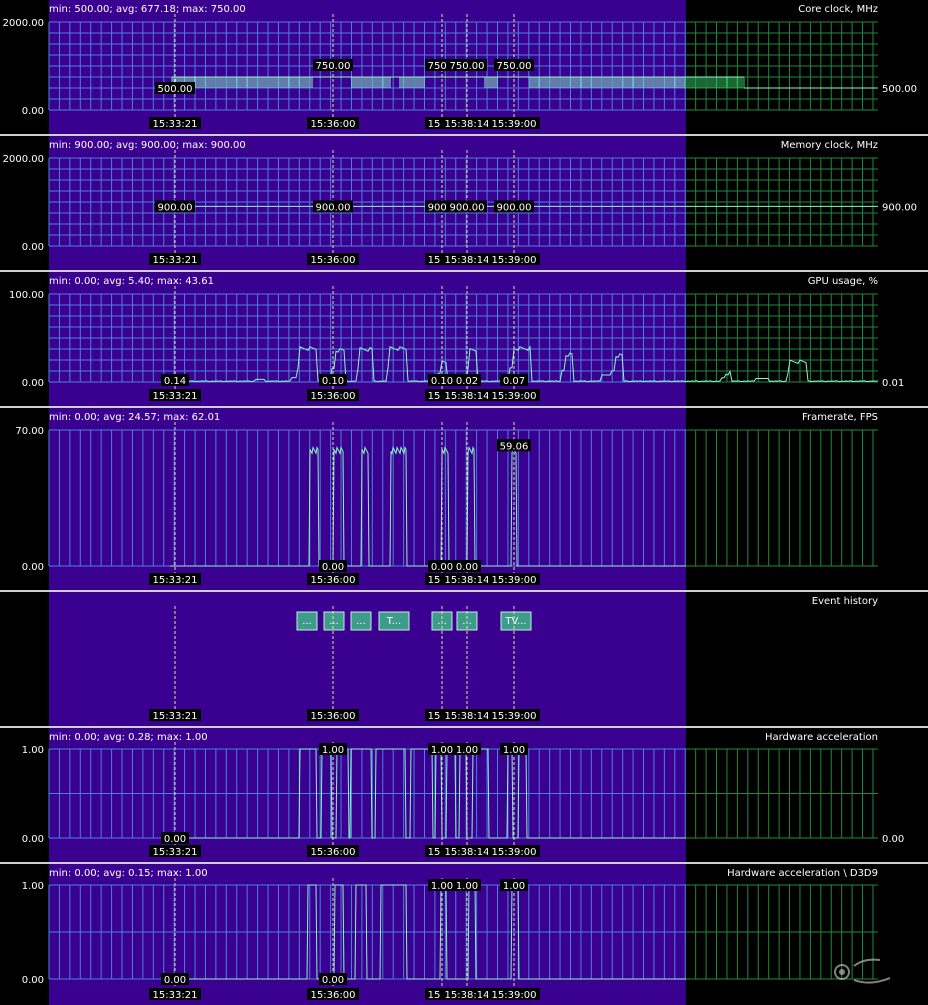 The image size is (928, 1005). I want to click on data-label: 0.10, so click(442, 380).